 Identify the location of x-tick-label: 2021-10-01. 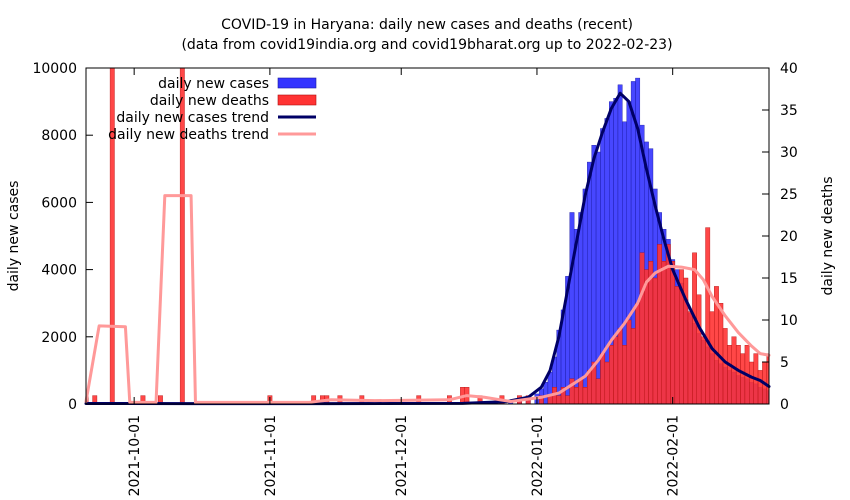
(135, 455).